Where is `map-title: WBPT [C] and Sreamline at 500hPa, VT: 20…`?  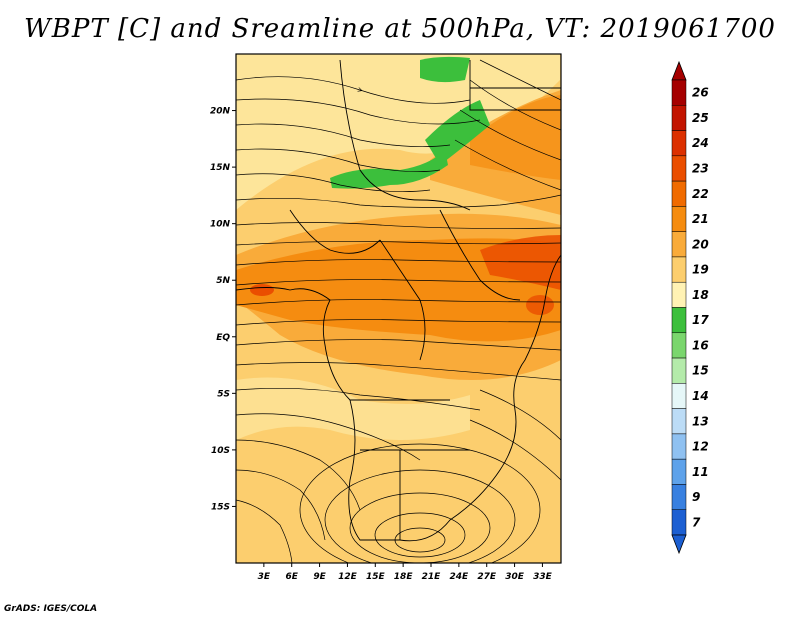
map-title: WBPT [C] and Sreamline at 500hPa, VT: 20… is located at coordinates (400, 29).